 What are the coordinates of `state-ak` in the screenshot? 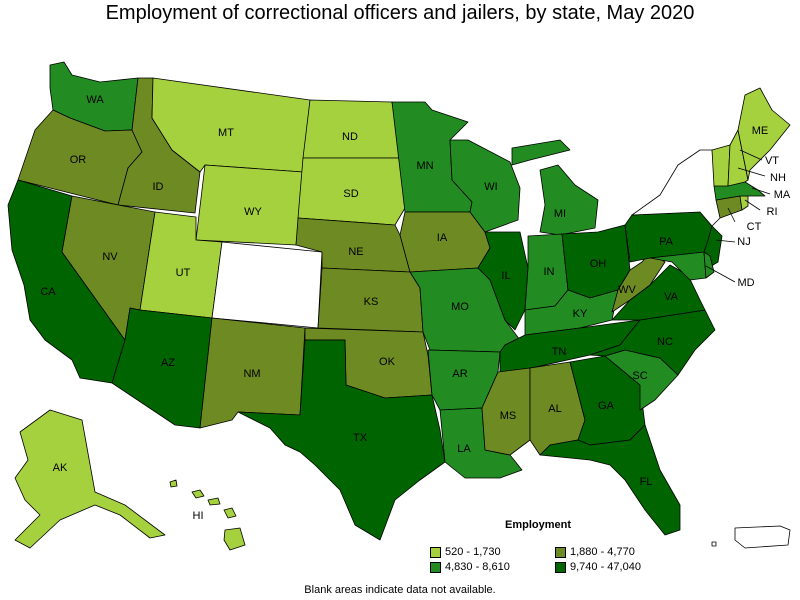 It's located at (90, 479).